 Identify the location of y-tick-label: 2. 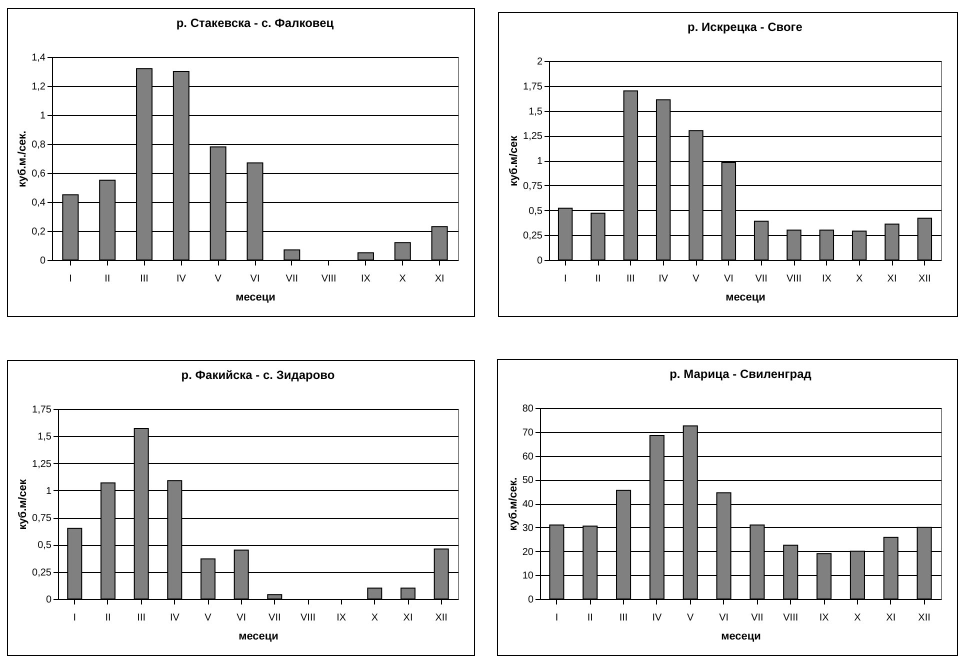
(539, 62).